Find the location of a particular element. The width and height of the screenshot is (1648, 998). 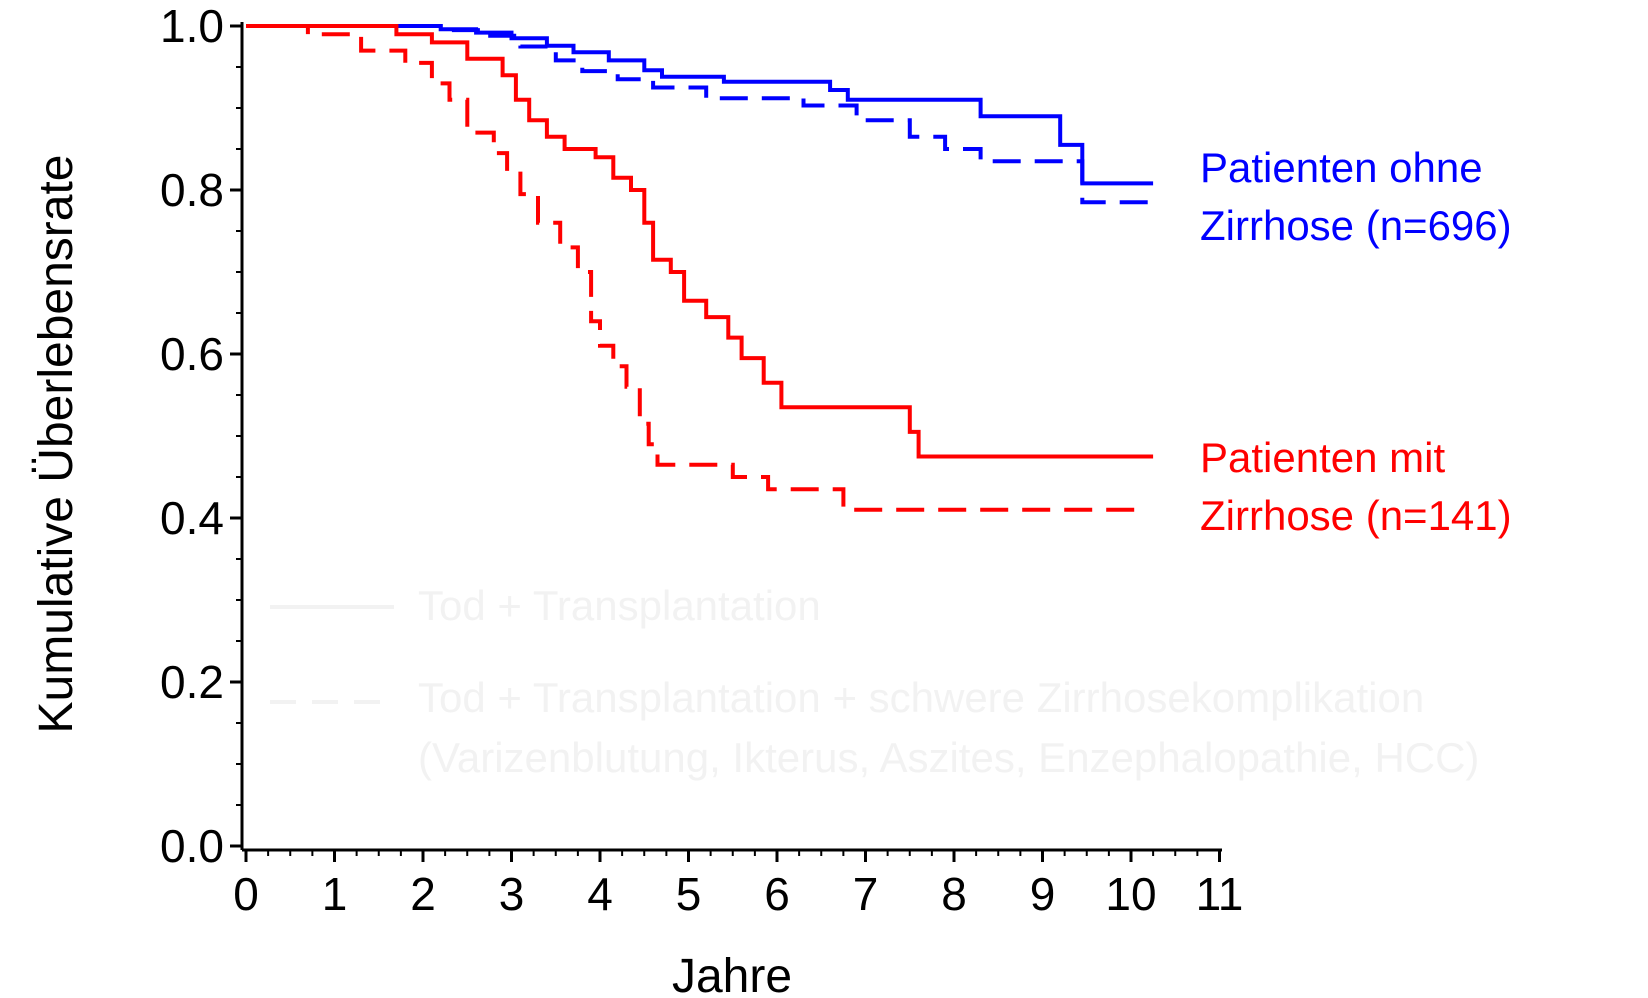

annotation-mit-line1: Patienten mit is located at coordinates (1322, 457).